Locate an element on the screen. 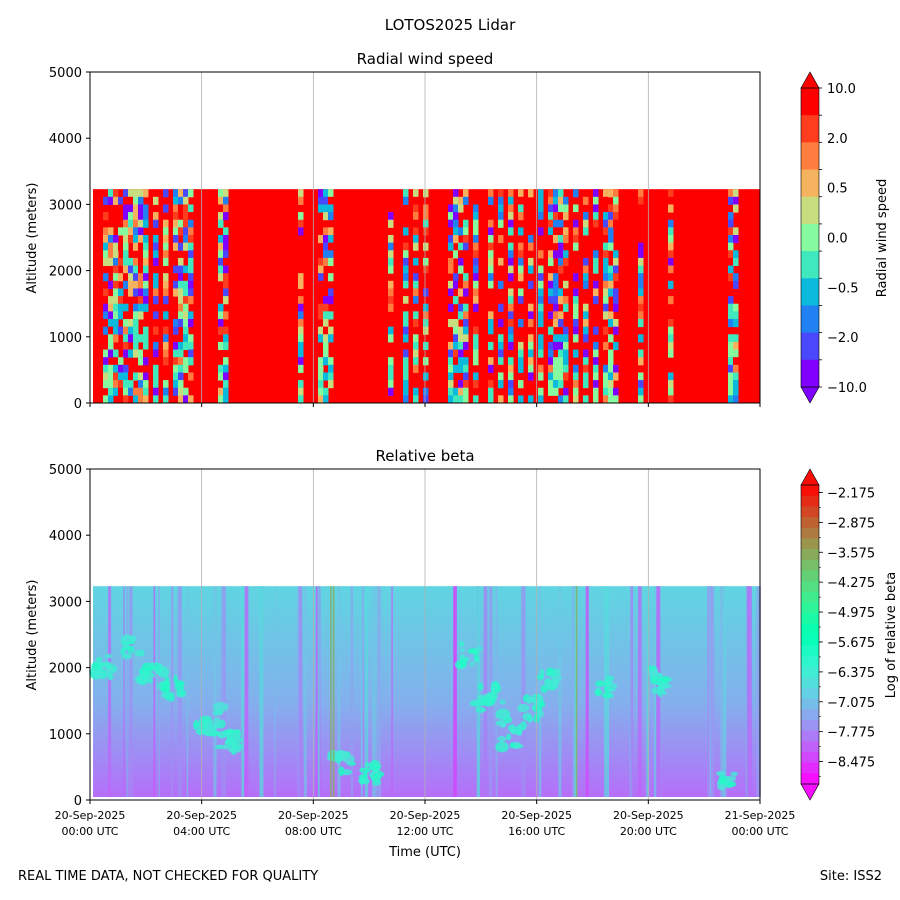 This screenshot has width=900, height=900. beta-colorbar-tick-label: −6.375 is located at coordinates (851, 673).